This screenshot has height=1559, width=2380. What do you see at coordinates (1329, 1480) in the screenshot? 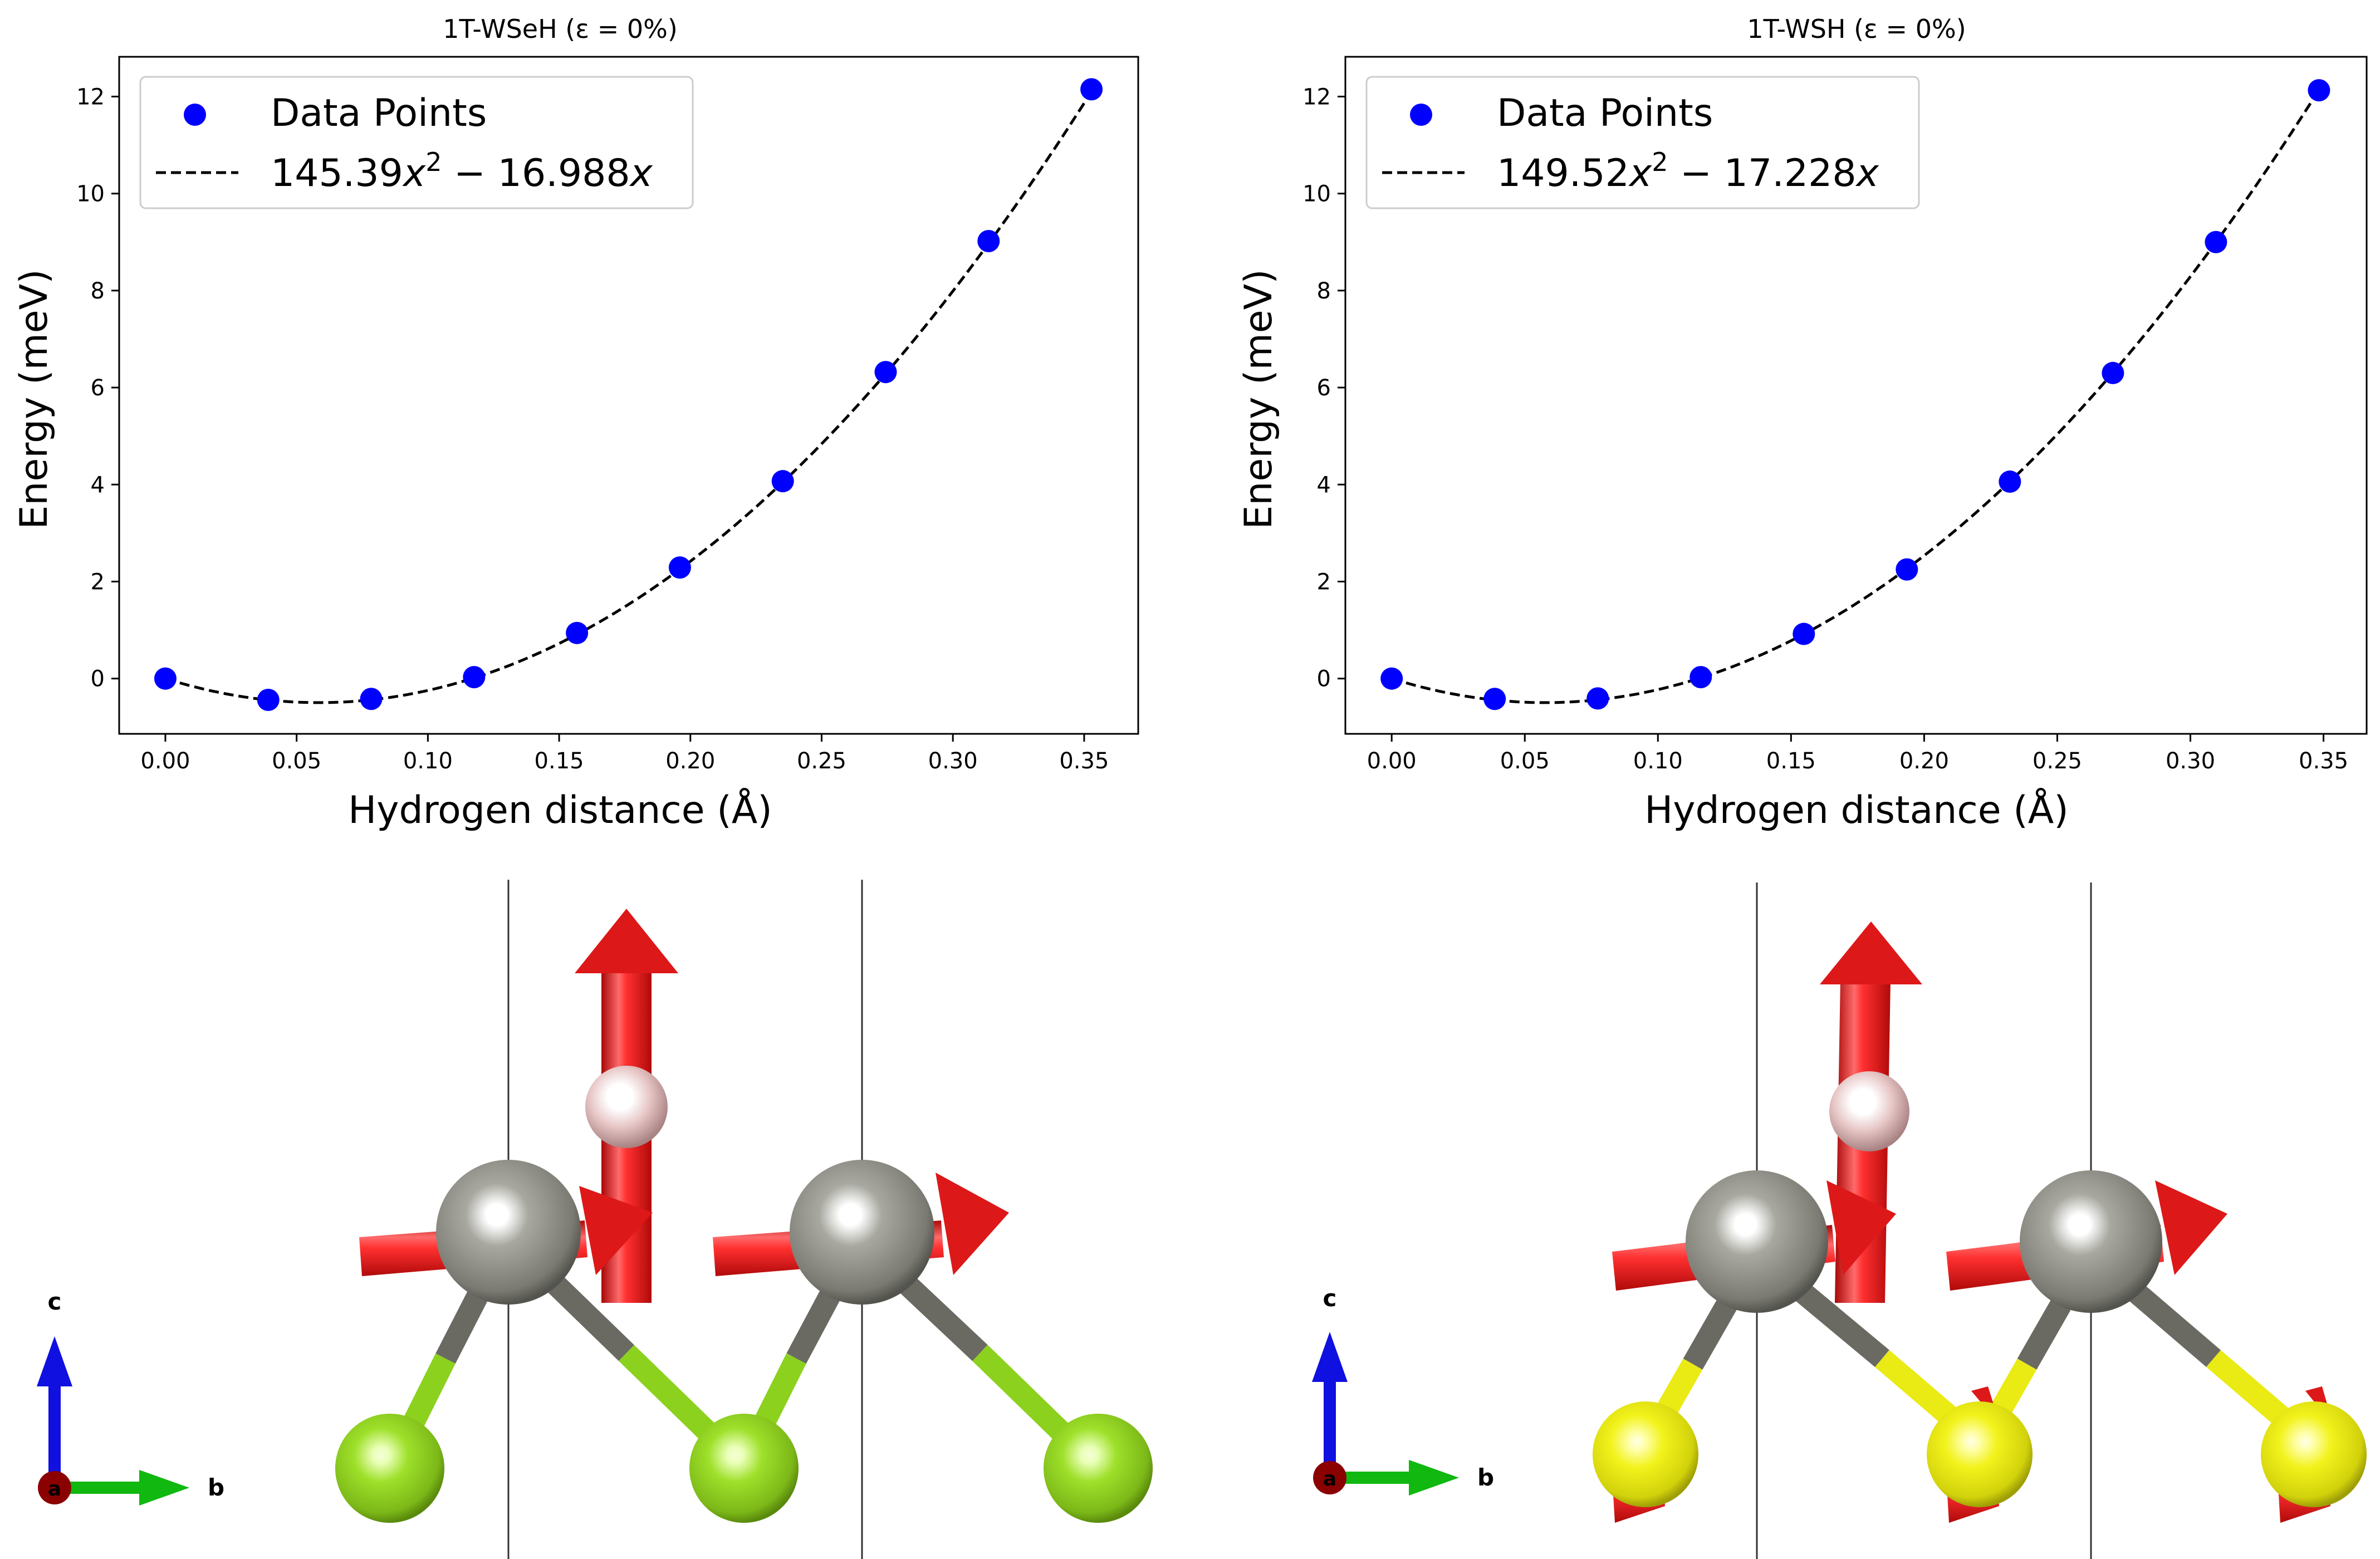
I see `axis-label-a: a` at bounding box center [1329, 1480].